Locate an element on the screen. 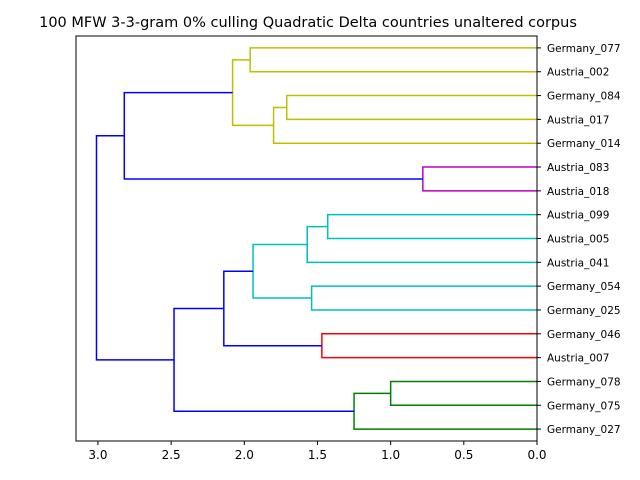 Image resolution: width=640 pixels, height=480 pixels. leaf-label: Austria_007 is located at coordinates (578, 359).